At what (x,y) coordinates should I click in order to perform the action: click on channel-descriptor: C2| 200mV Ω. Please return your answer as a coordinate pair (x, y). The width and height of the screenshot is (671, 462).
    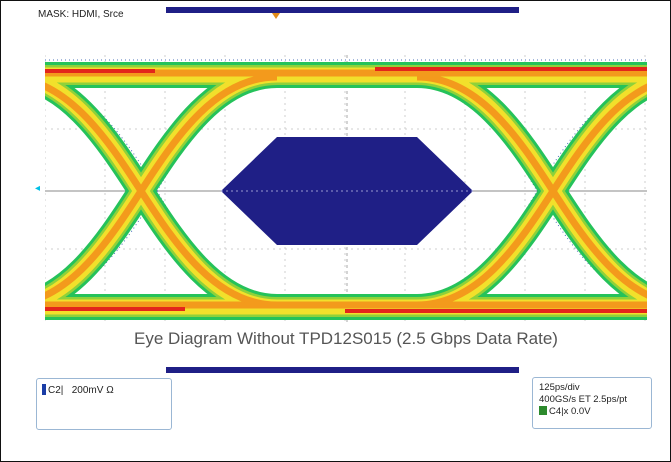
    Looking at the image, I should click on (104, 404).